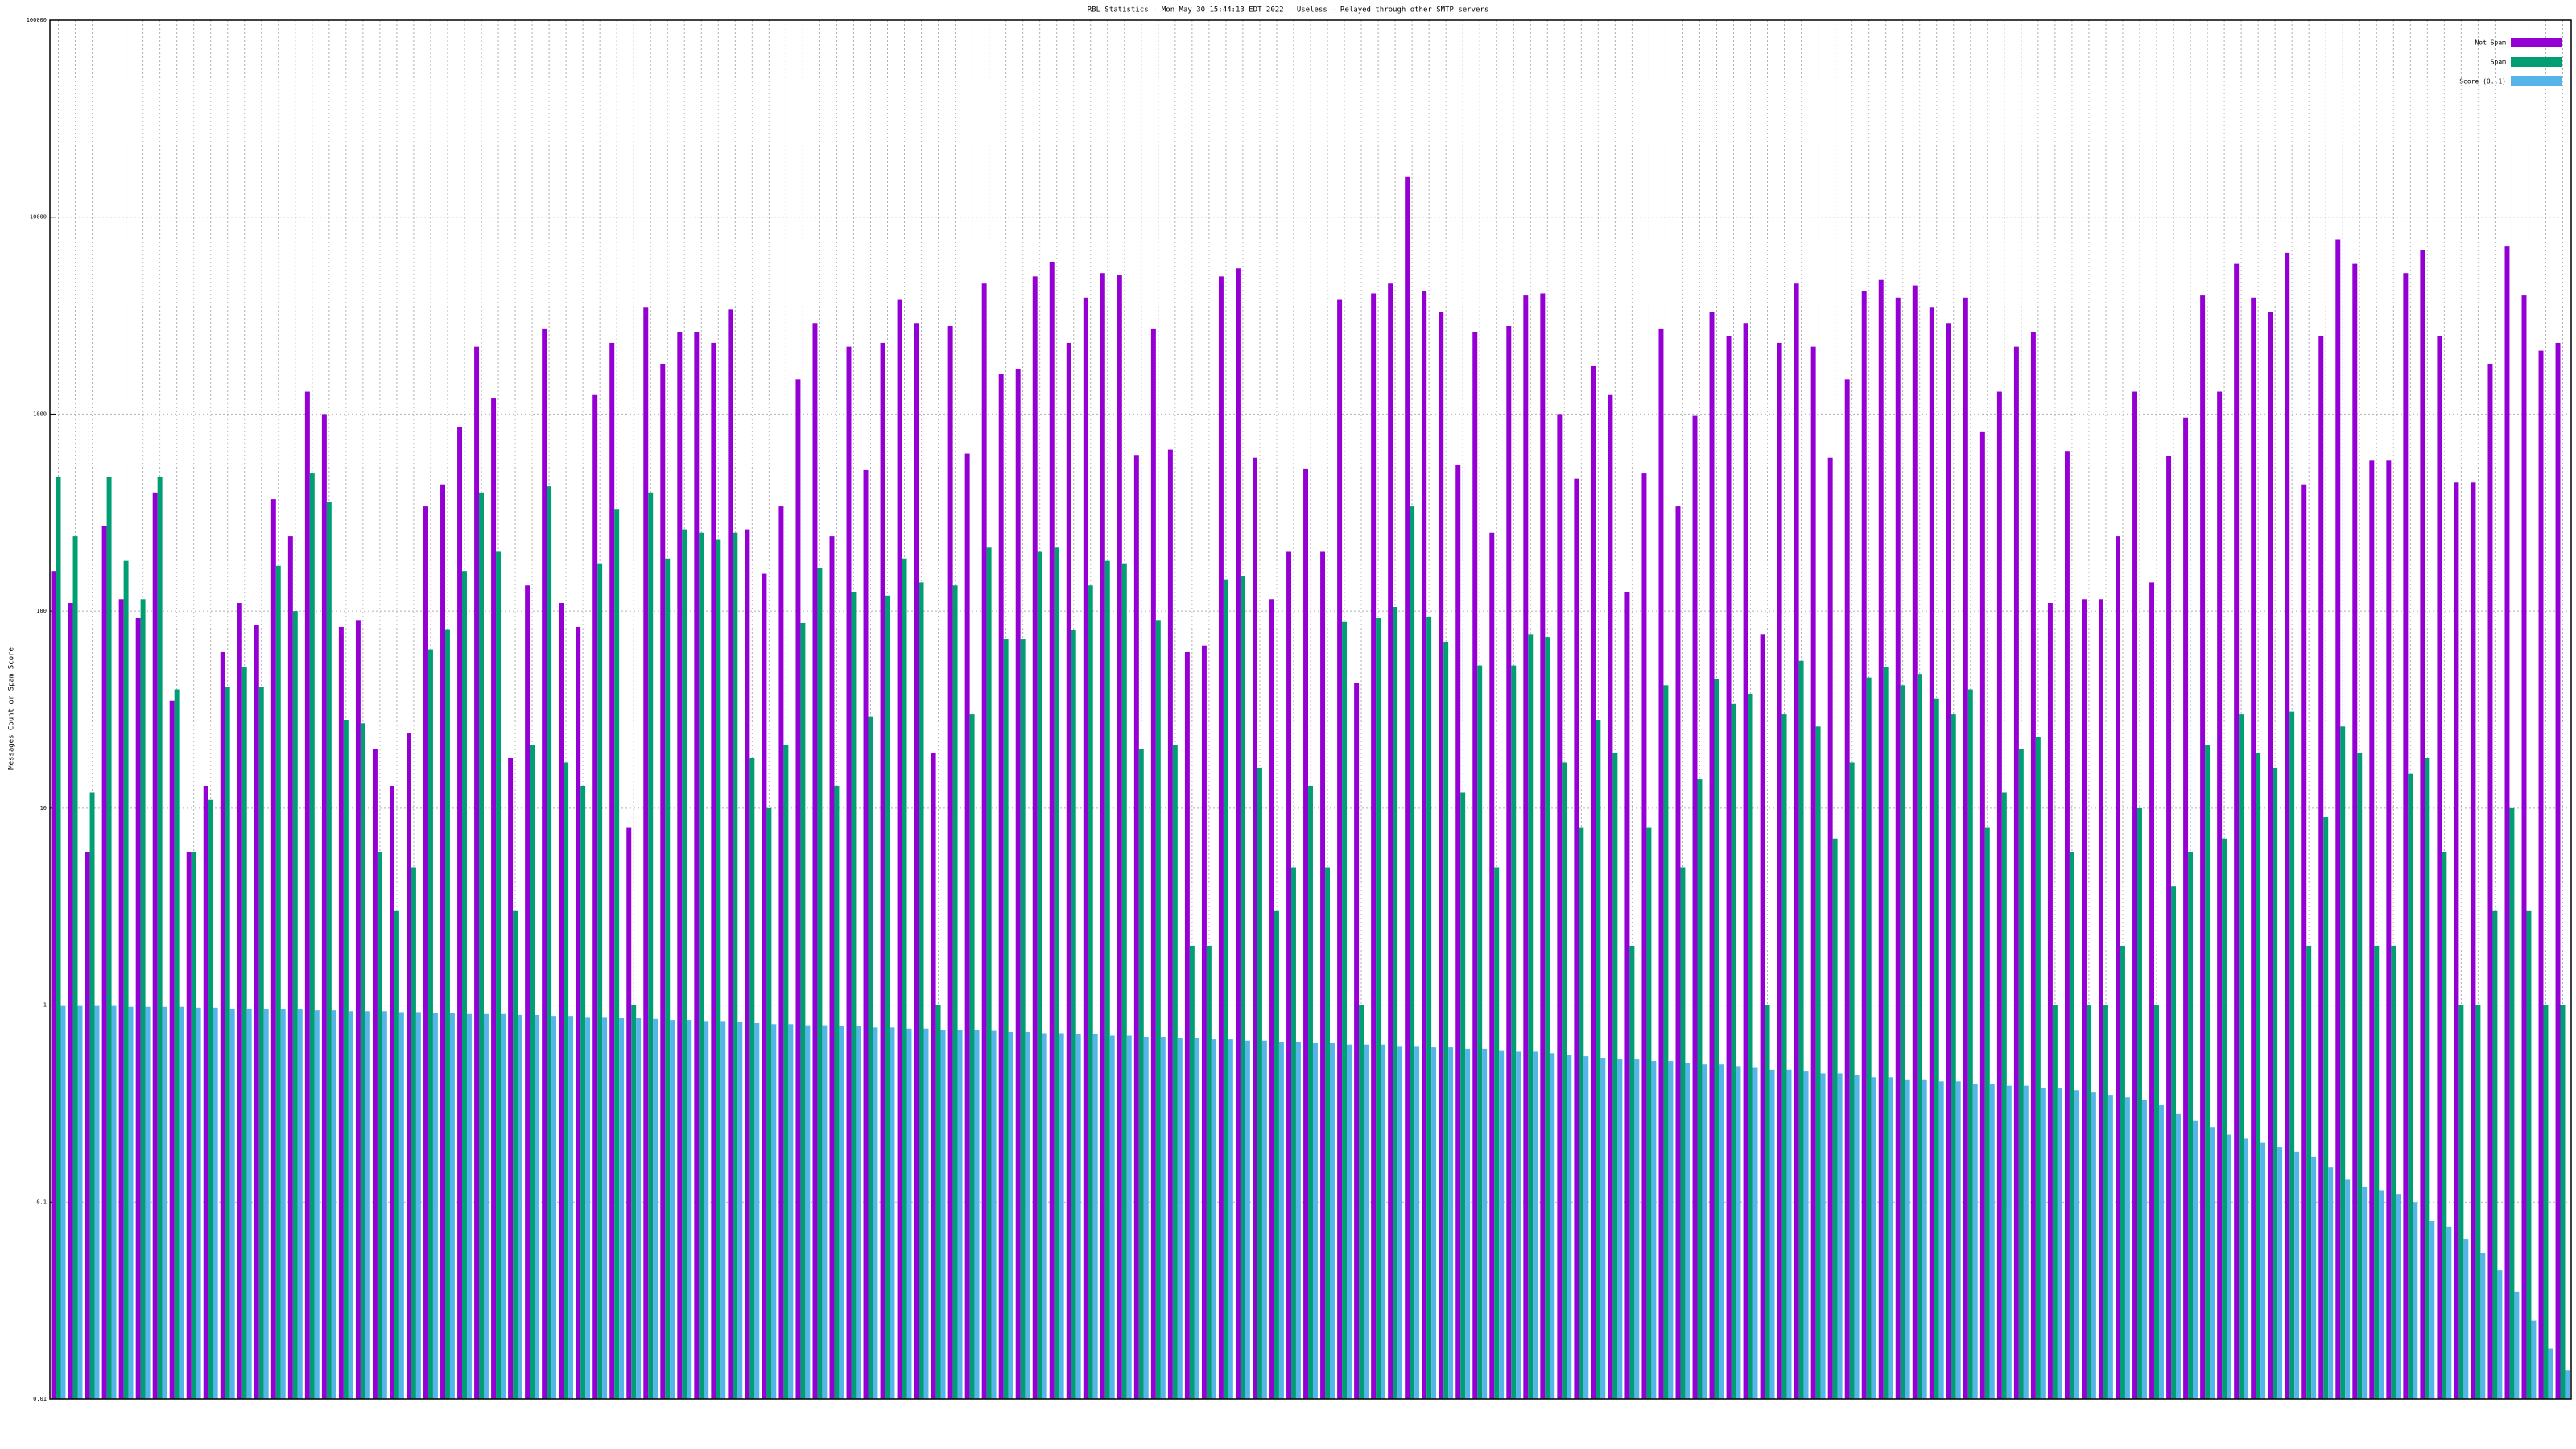 This screenshot has width=2576, height=1449. Describe the element at coordinates (45, 1006) in the screenshot. I see `y-tick-label: 1` at that location.